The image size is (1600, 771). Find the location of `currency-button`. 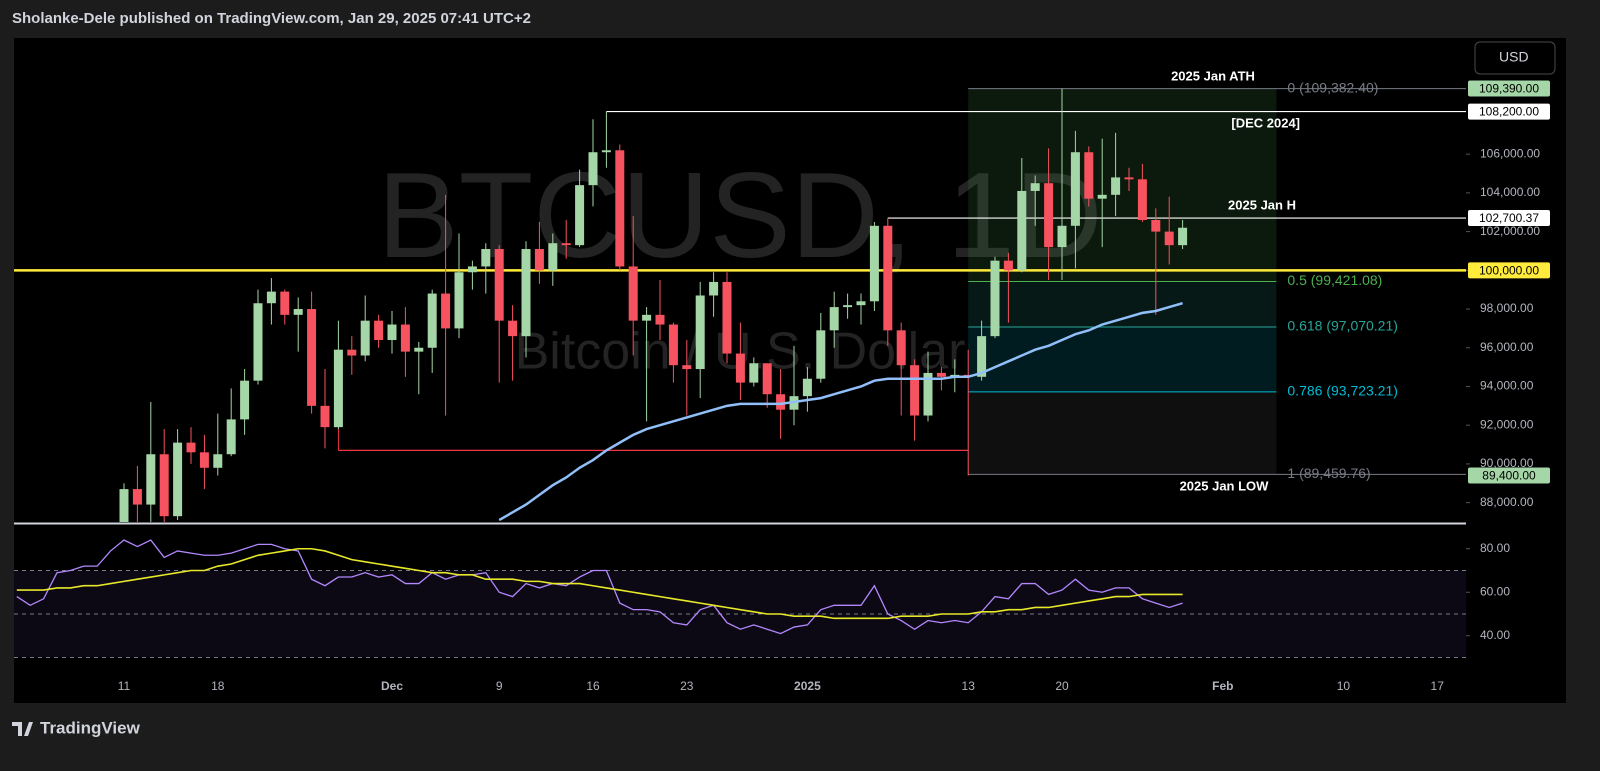

currency-button is located at coordinates (1515, 58).